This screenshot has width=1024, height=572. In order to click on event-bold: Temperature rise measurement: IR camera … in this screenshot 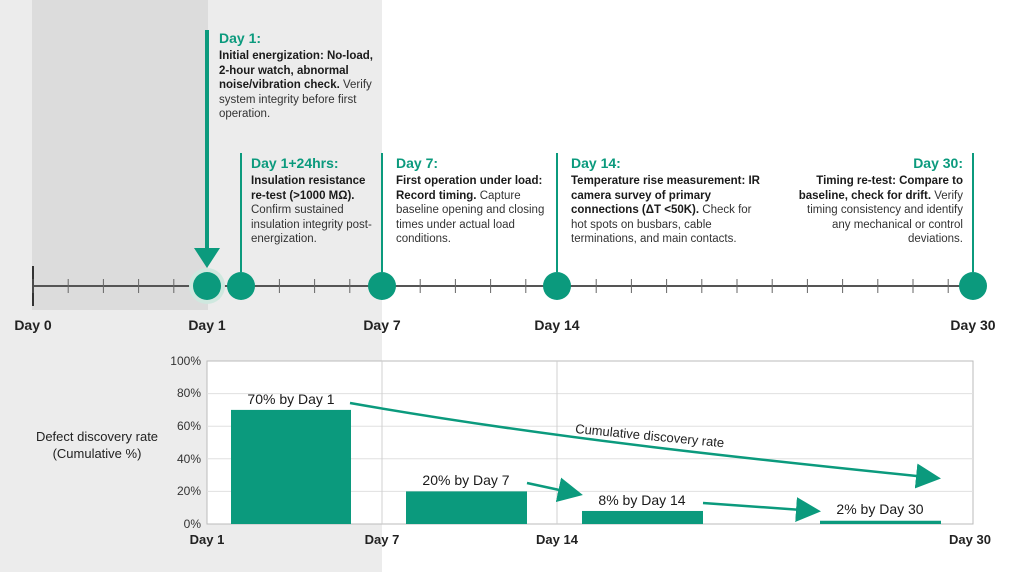, I will do `click(665, 195)`.